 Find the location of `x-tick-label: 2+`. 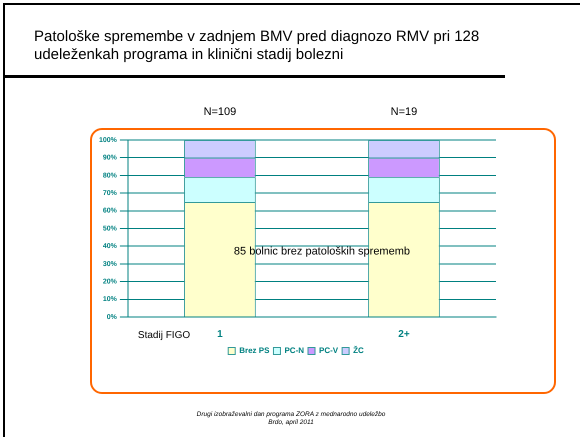

x-tick-label: 2+ is located at coordinates (404, 334).